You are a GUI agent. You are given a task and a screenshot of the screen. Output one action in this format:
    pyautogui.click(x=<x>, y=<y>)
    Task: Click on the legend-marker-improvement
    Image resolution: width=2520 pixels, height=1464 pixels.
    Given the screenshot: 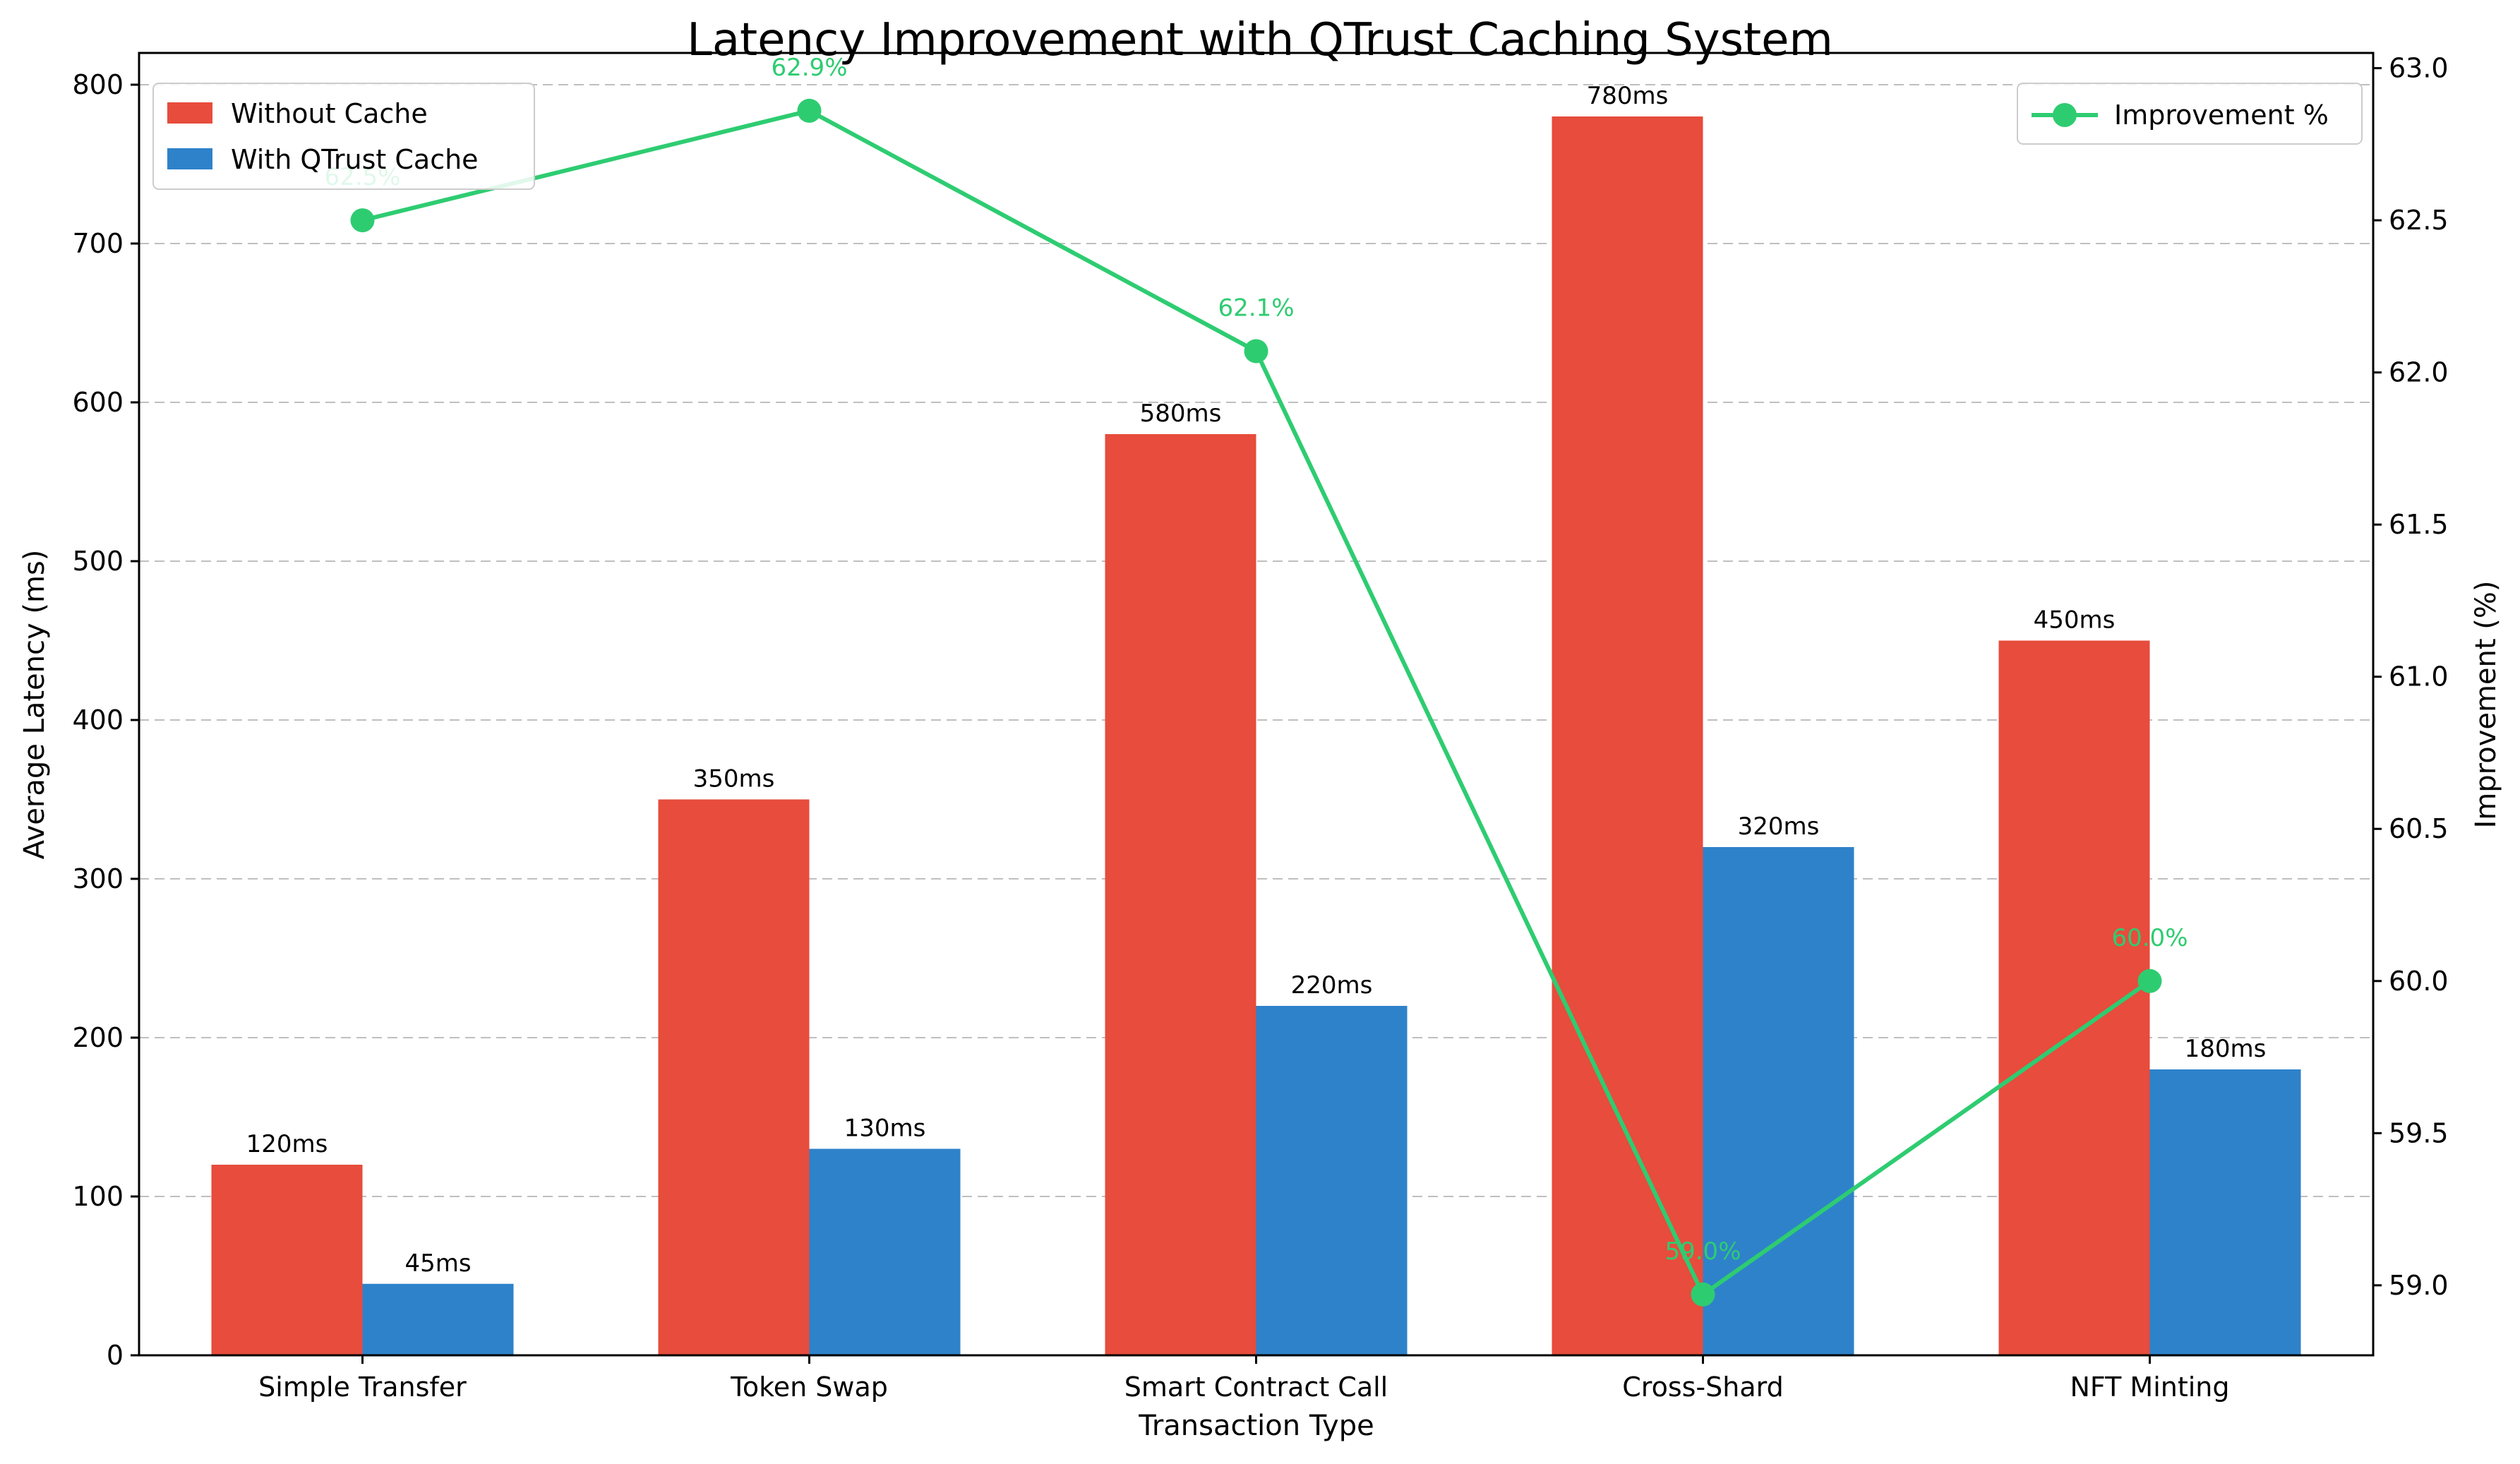 What is the action you would take?
    pyautogui.click(x=2065, y=115)
    